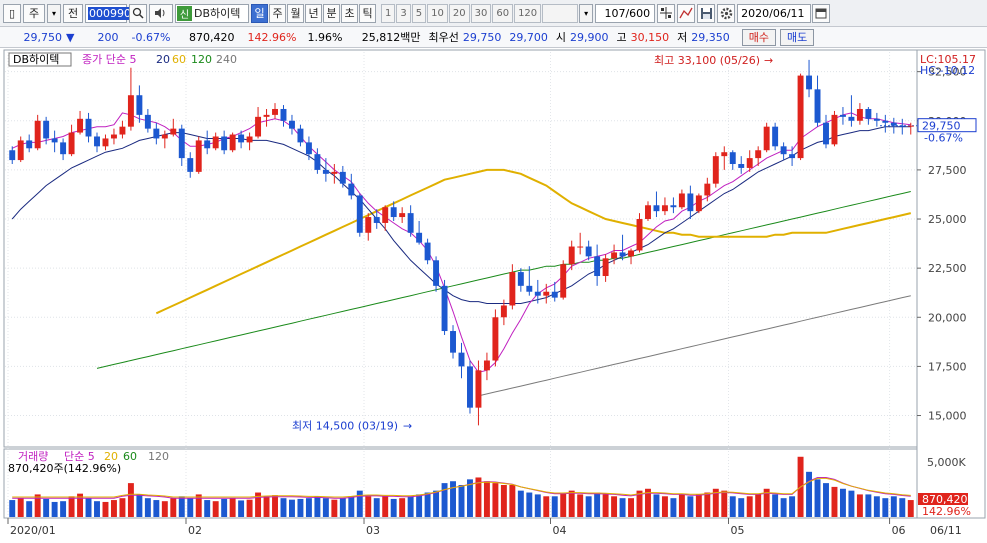 The image size is (987, 543). What do you see at coordinates (163, 59) in the screenshot?
I see `legend-item-1: 20` at bounding box center [163, 59].